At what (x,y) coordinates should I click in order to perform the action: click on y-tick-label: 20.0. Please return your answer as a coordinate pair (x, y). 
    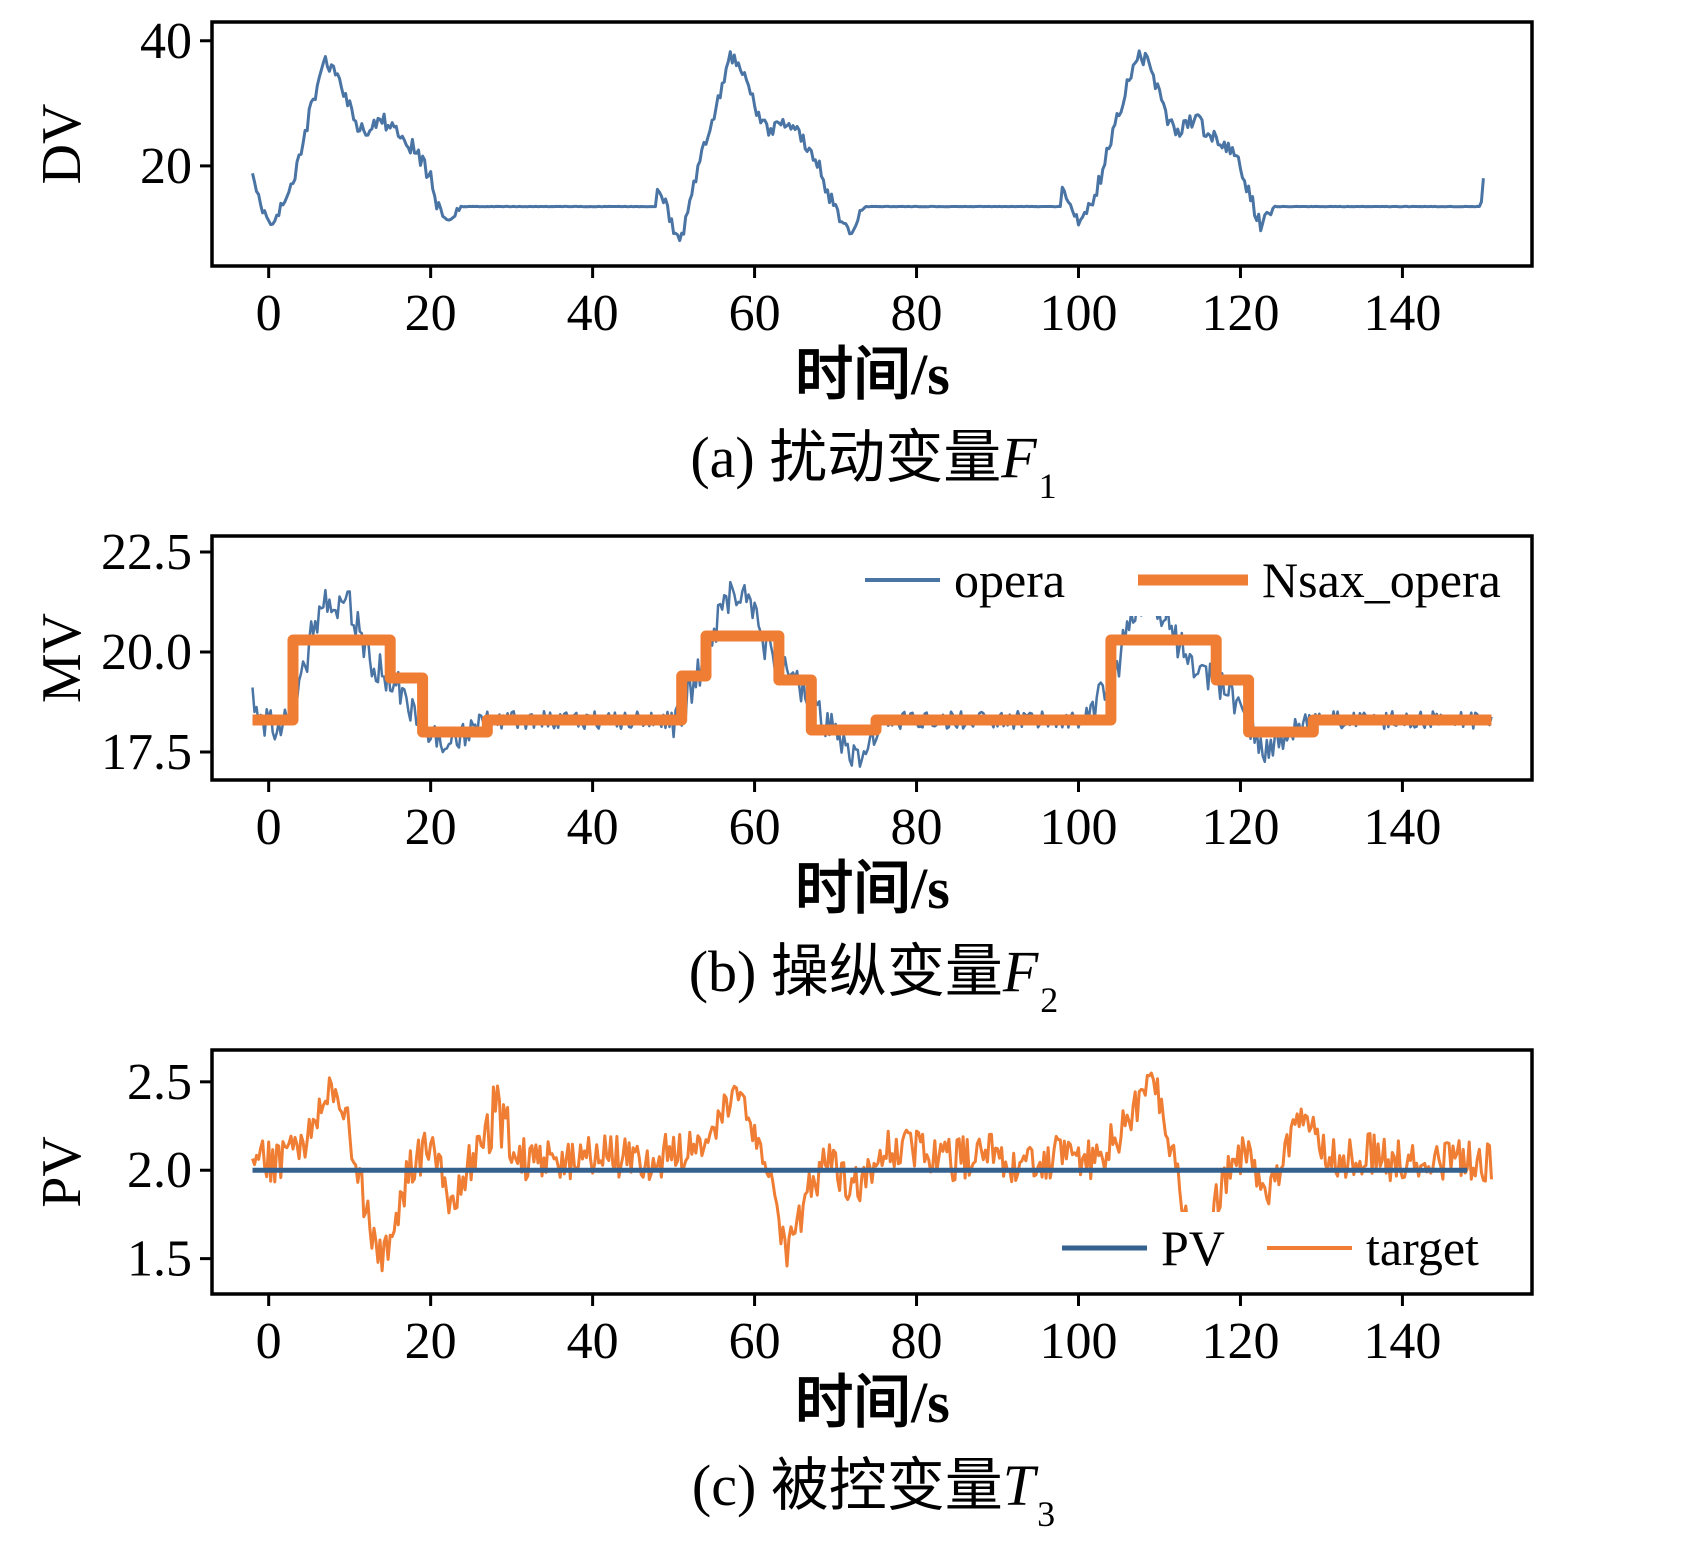
    Looking at the image, I should click on (146, 652).